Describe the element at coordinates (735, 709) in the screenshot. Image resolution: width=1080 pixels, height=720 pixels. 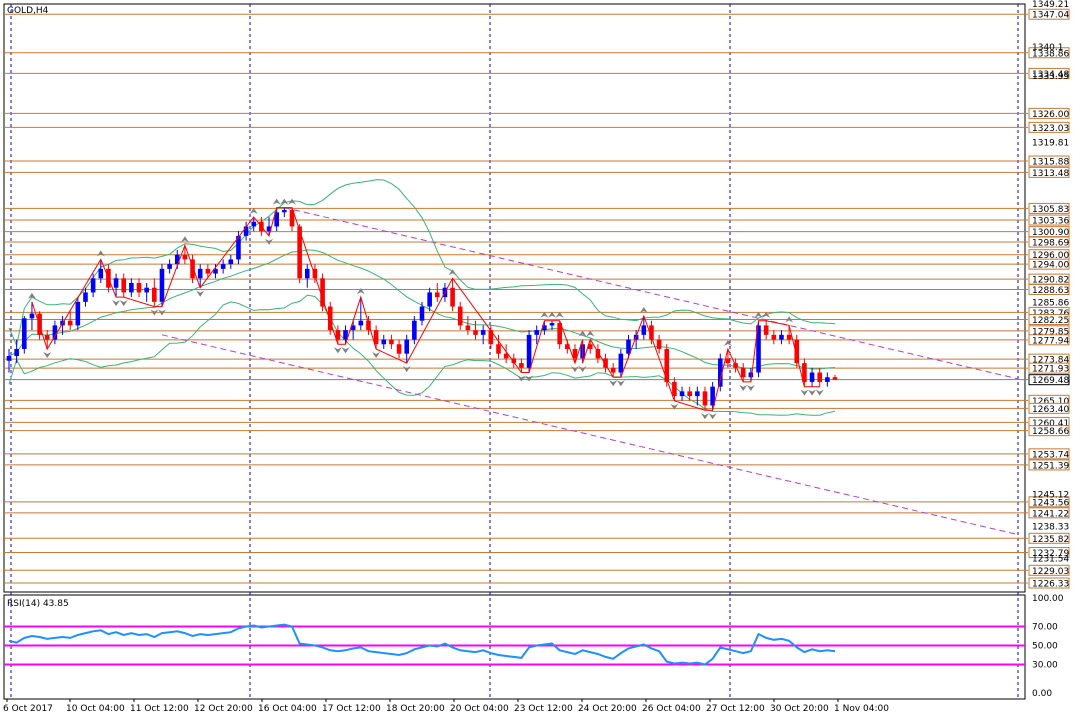
I see `x-axis-tick-label: 27 Oct 12:00` at that location.